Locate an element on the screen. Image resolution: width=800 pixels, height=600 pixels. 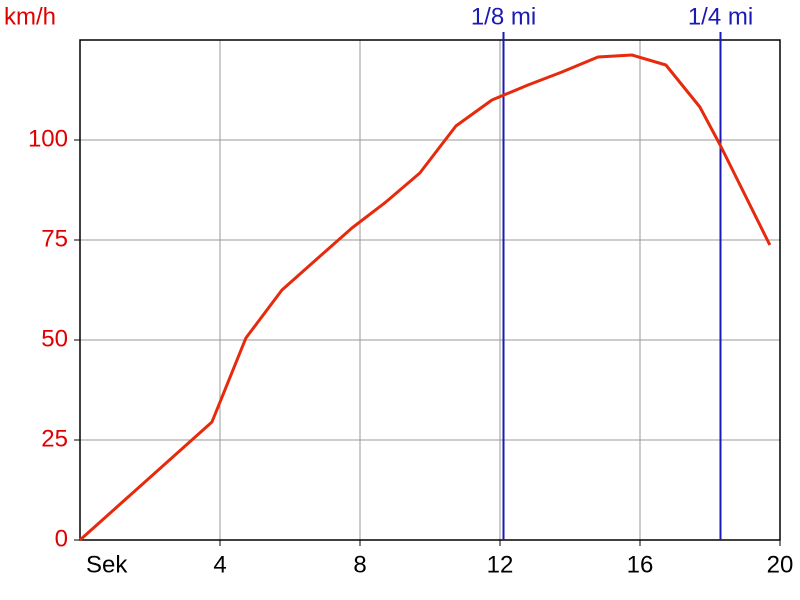
y-tick-label: 50 is located at coordinates (54, 338).